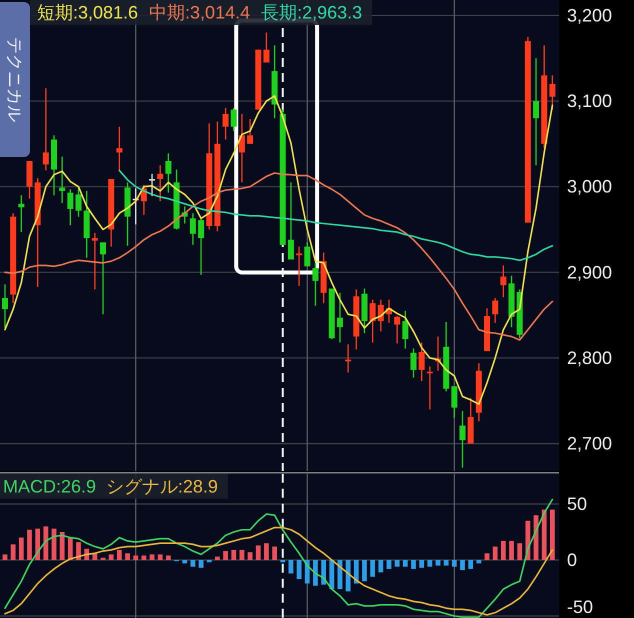 This screenshot has height=618, width=634. Describe the element at coordinates (589, 186) in the screenshot. I see `y-tick-label: 3,000` at that location.